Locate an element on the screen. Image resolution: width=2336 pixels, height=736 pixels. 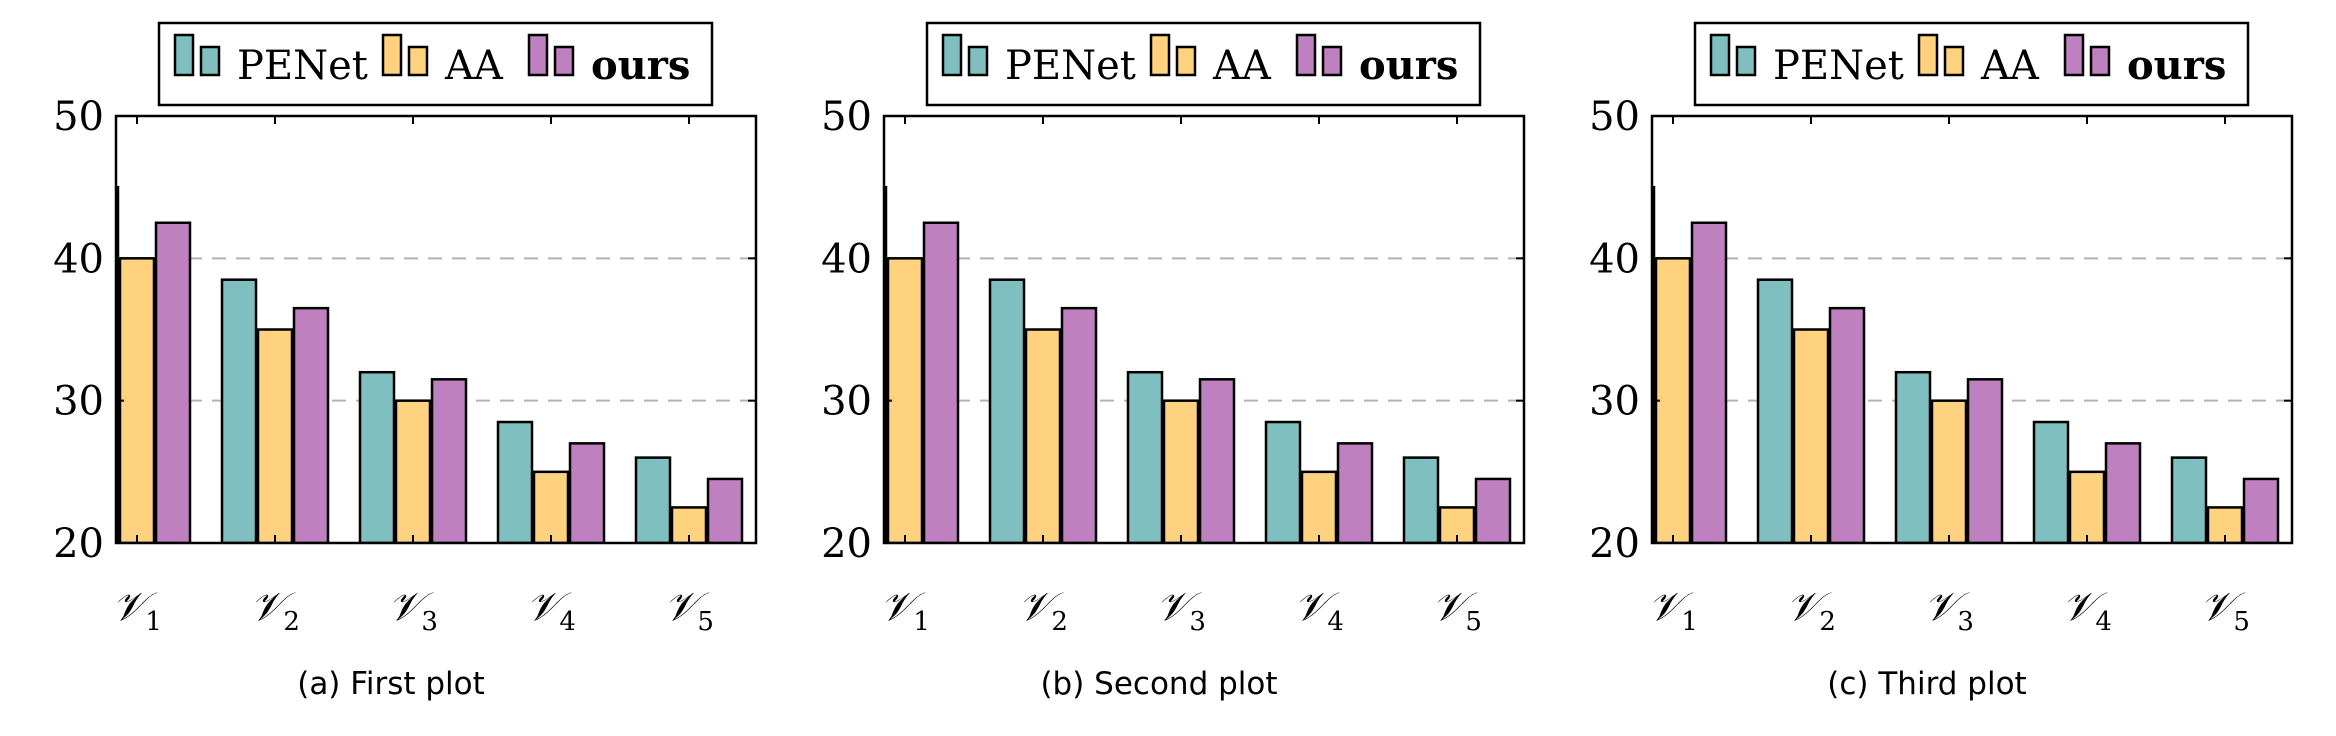
caption: (c) Third plot is located at coordinates (1926, 684).